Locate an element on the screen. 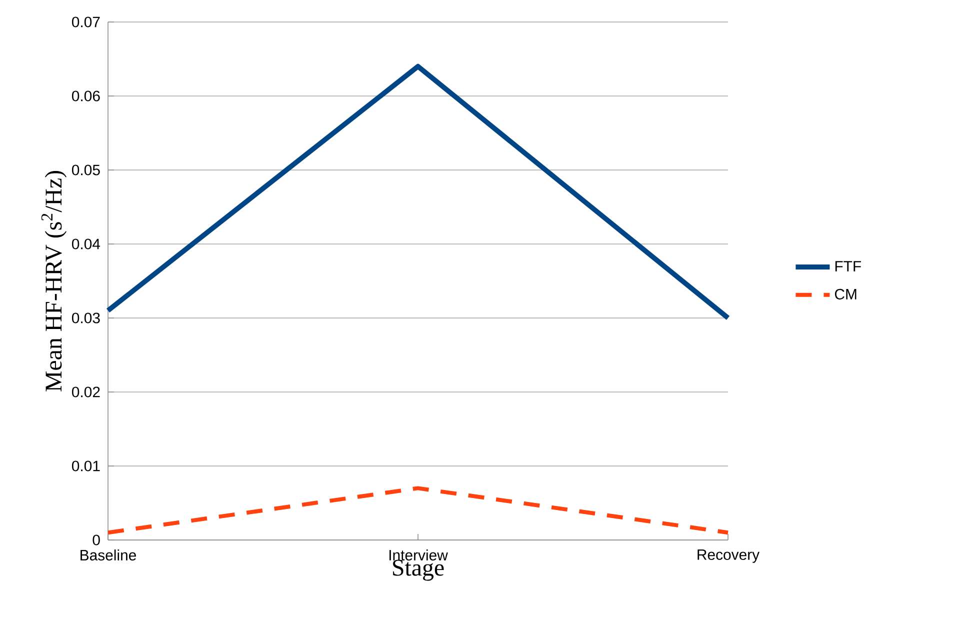  y-tick-label: 0.02 is located at coordinates (86, 392).